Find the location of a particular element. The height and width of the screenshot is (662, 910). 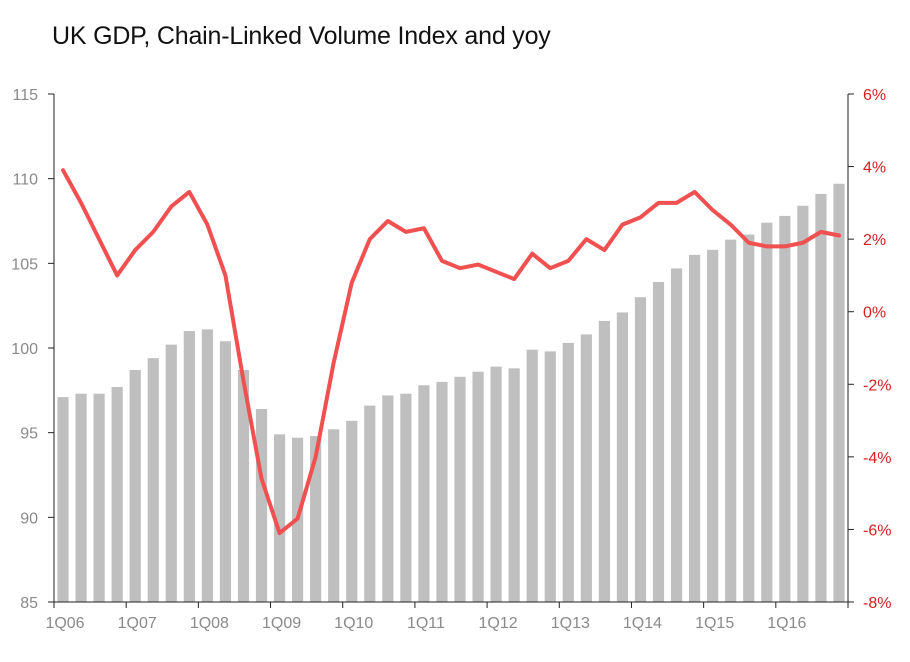

gdp-index-bar-4Q14 is located at coordinates (695, 428).